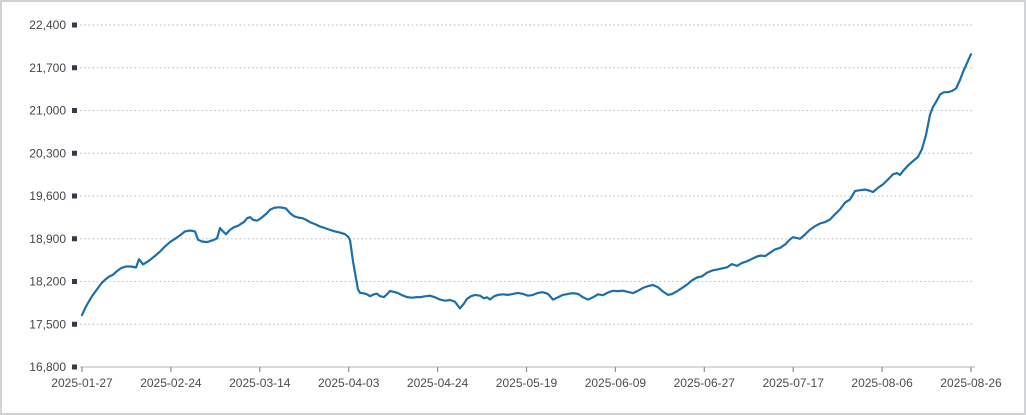  I want to click on x-tick-label: 2025-05-19, so click(527, 383).